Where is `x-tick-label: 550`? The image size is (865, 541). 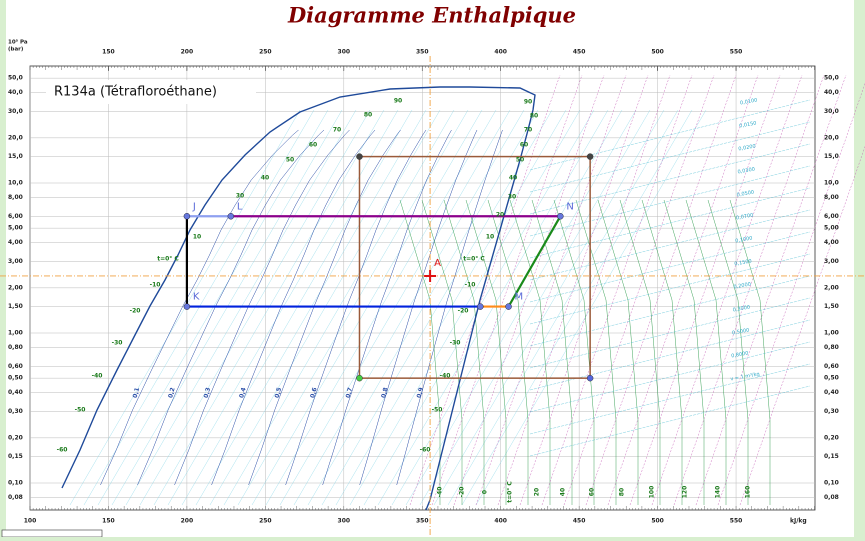 x-tick-label: 550 is located at coordinates (736, 52).